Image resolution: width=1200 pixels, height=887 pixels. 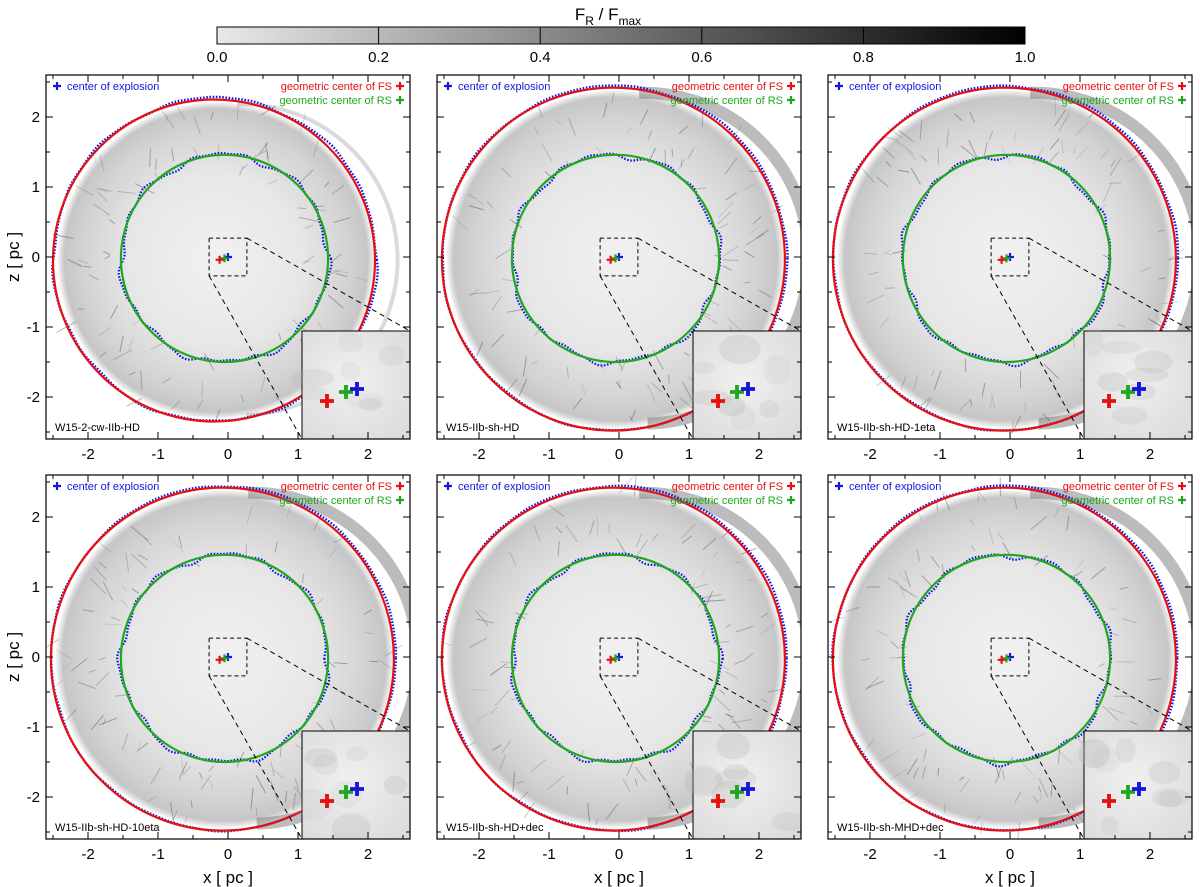 What do you see at coordinates (540, 57) in the screenshot?
I see `colorbar-tick-label: 0.4` at bounding box center [540, 57].